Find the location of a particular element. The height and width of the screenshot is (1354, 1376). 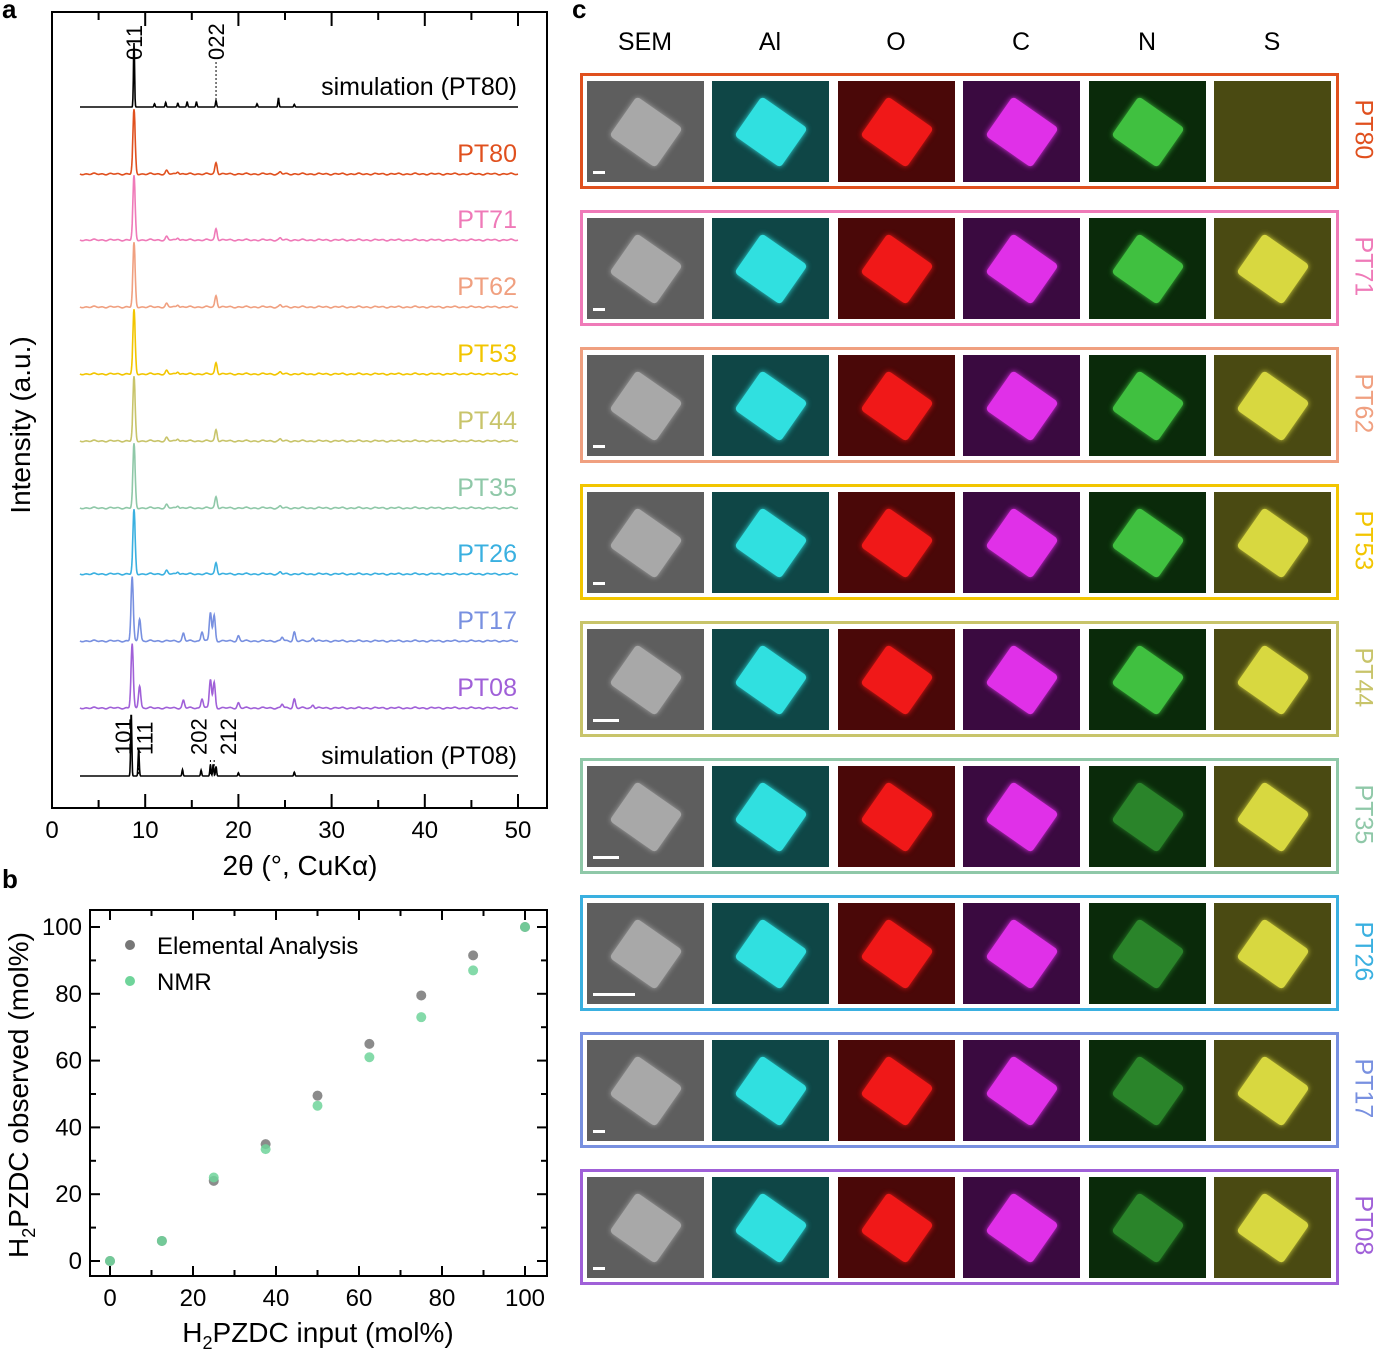

panel-label-c: c is located at coordinates (579, 12).